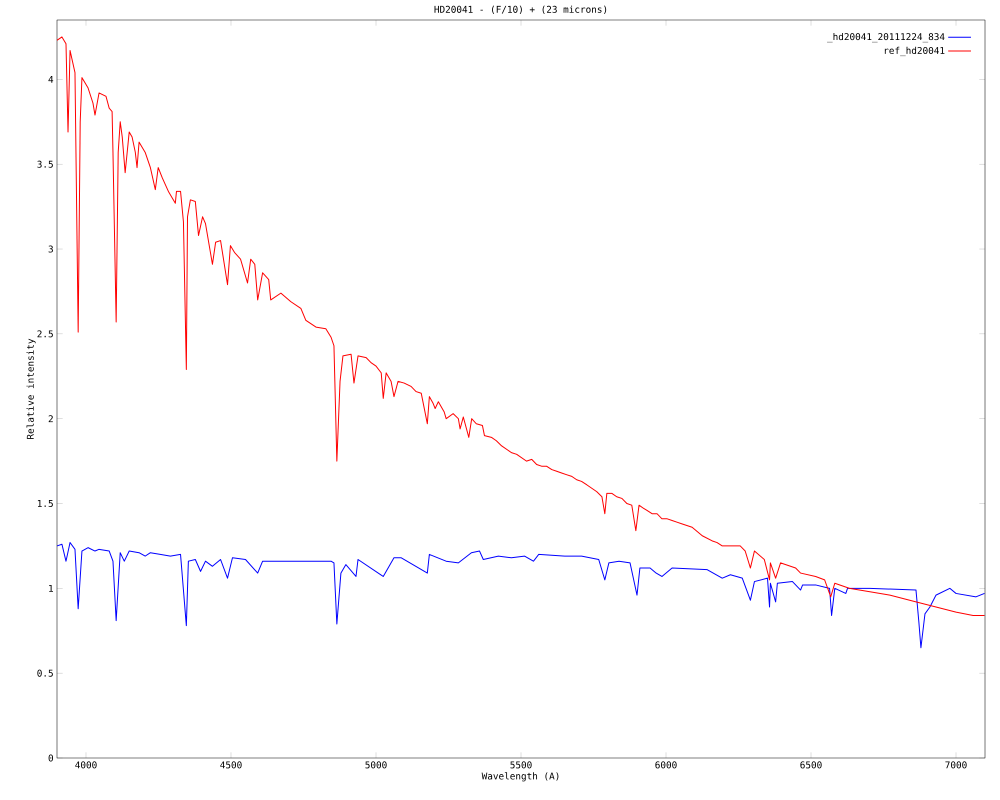 This screenshot has width=1000, height=800. What do you see at coordinates (45, 164) in the screenshot?
I see `y-tick-label: 3.5` at bounding box center [45, 164].